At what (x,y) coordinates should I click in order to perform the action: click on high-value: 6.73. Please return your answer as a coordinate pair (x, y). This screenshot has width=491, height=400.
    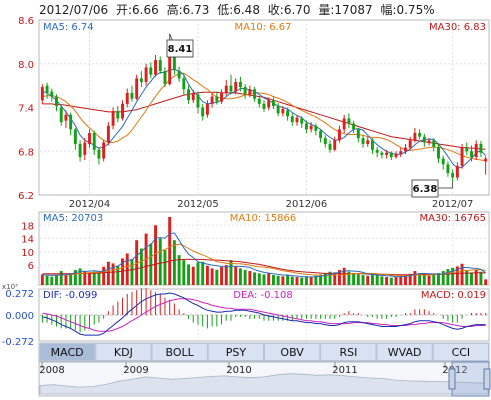
    Looking at the image, I should click on (196, 10).